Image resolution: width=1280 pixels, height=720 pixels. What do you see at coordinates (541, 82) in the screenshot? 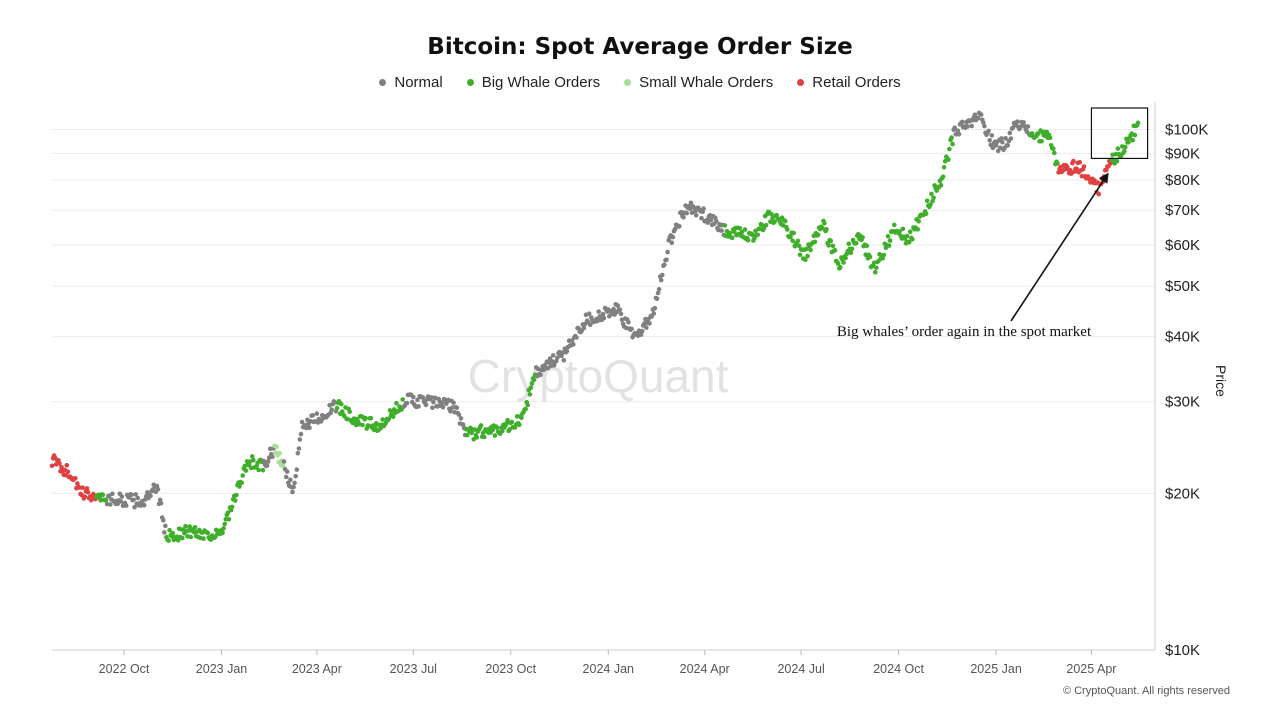
I see `legend-label-big-whale: Big Whale Orders` at bounding box center [541, 82].